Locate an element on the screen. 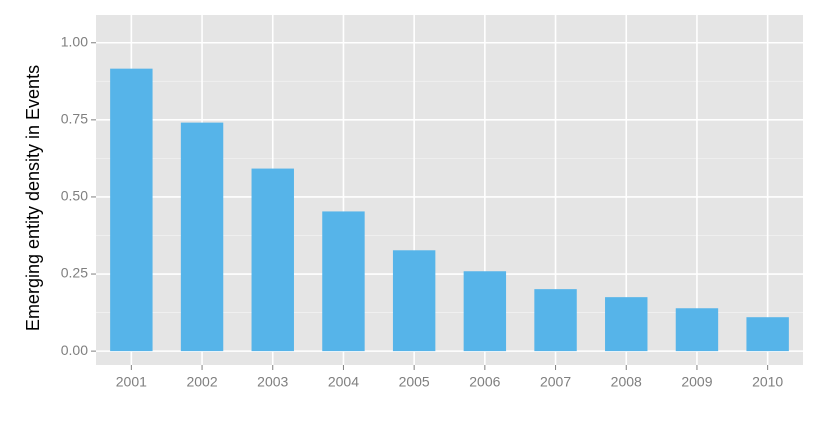 This screenshot has width=830, height=435. y-tick-label: 0.25 is located at coordinates (74, 273).